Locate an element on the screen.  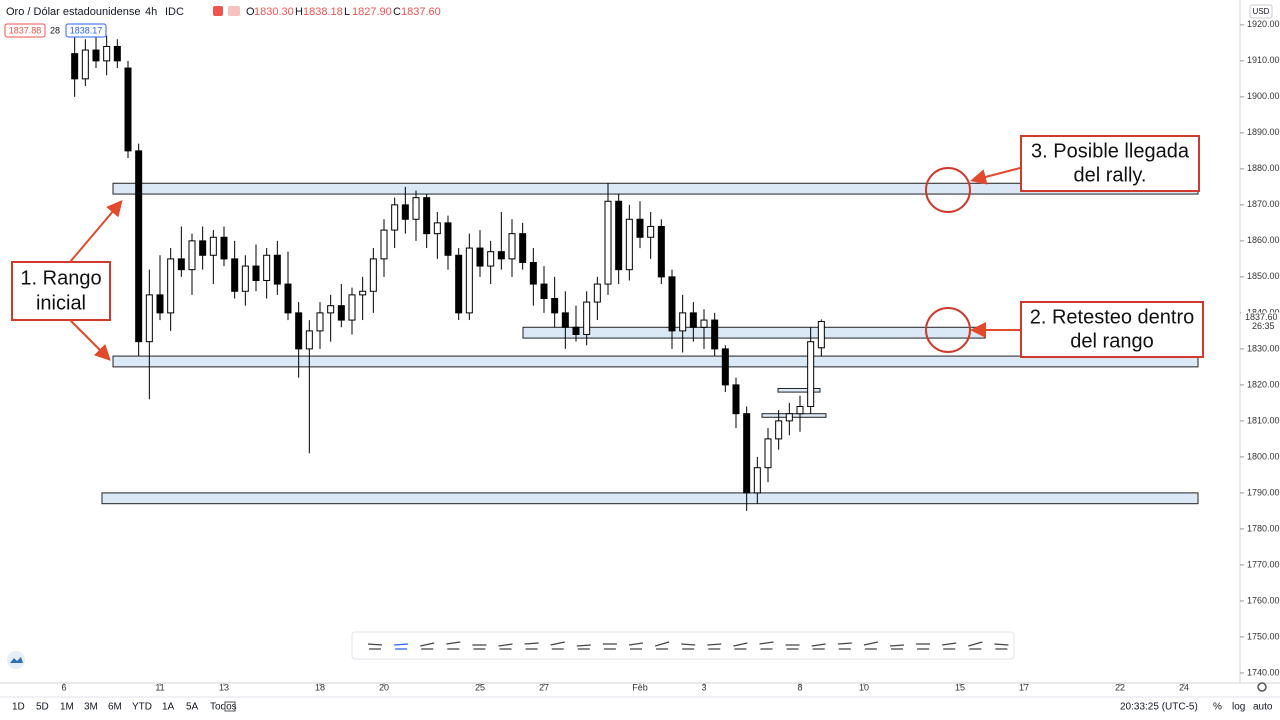
x-tick-label: 24 is located at coordinates (1184, 687).